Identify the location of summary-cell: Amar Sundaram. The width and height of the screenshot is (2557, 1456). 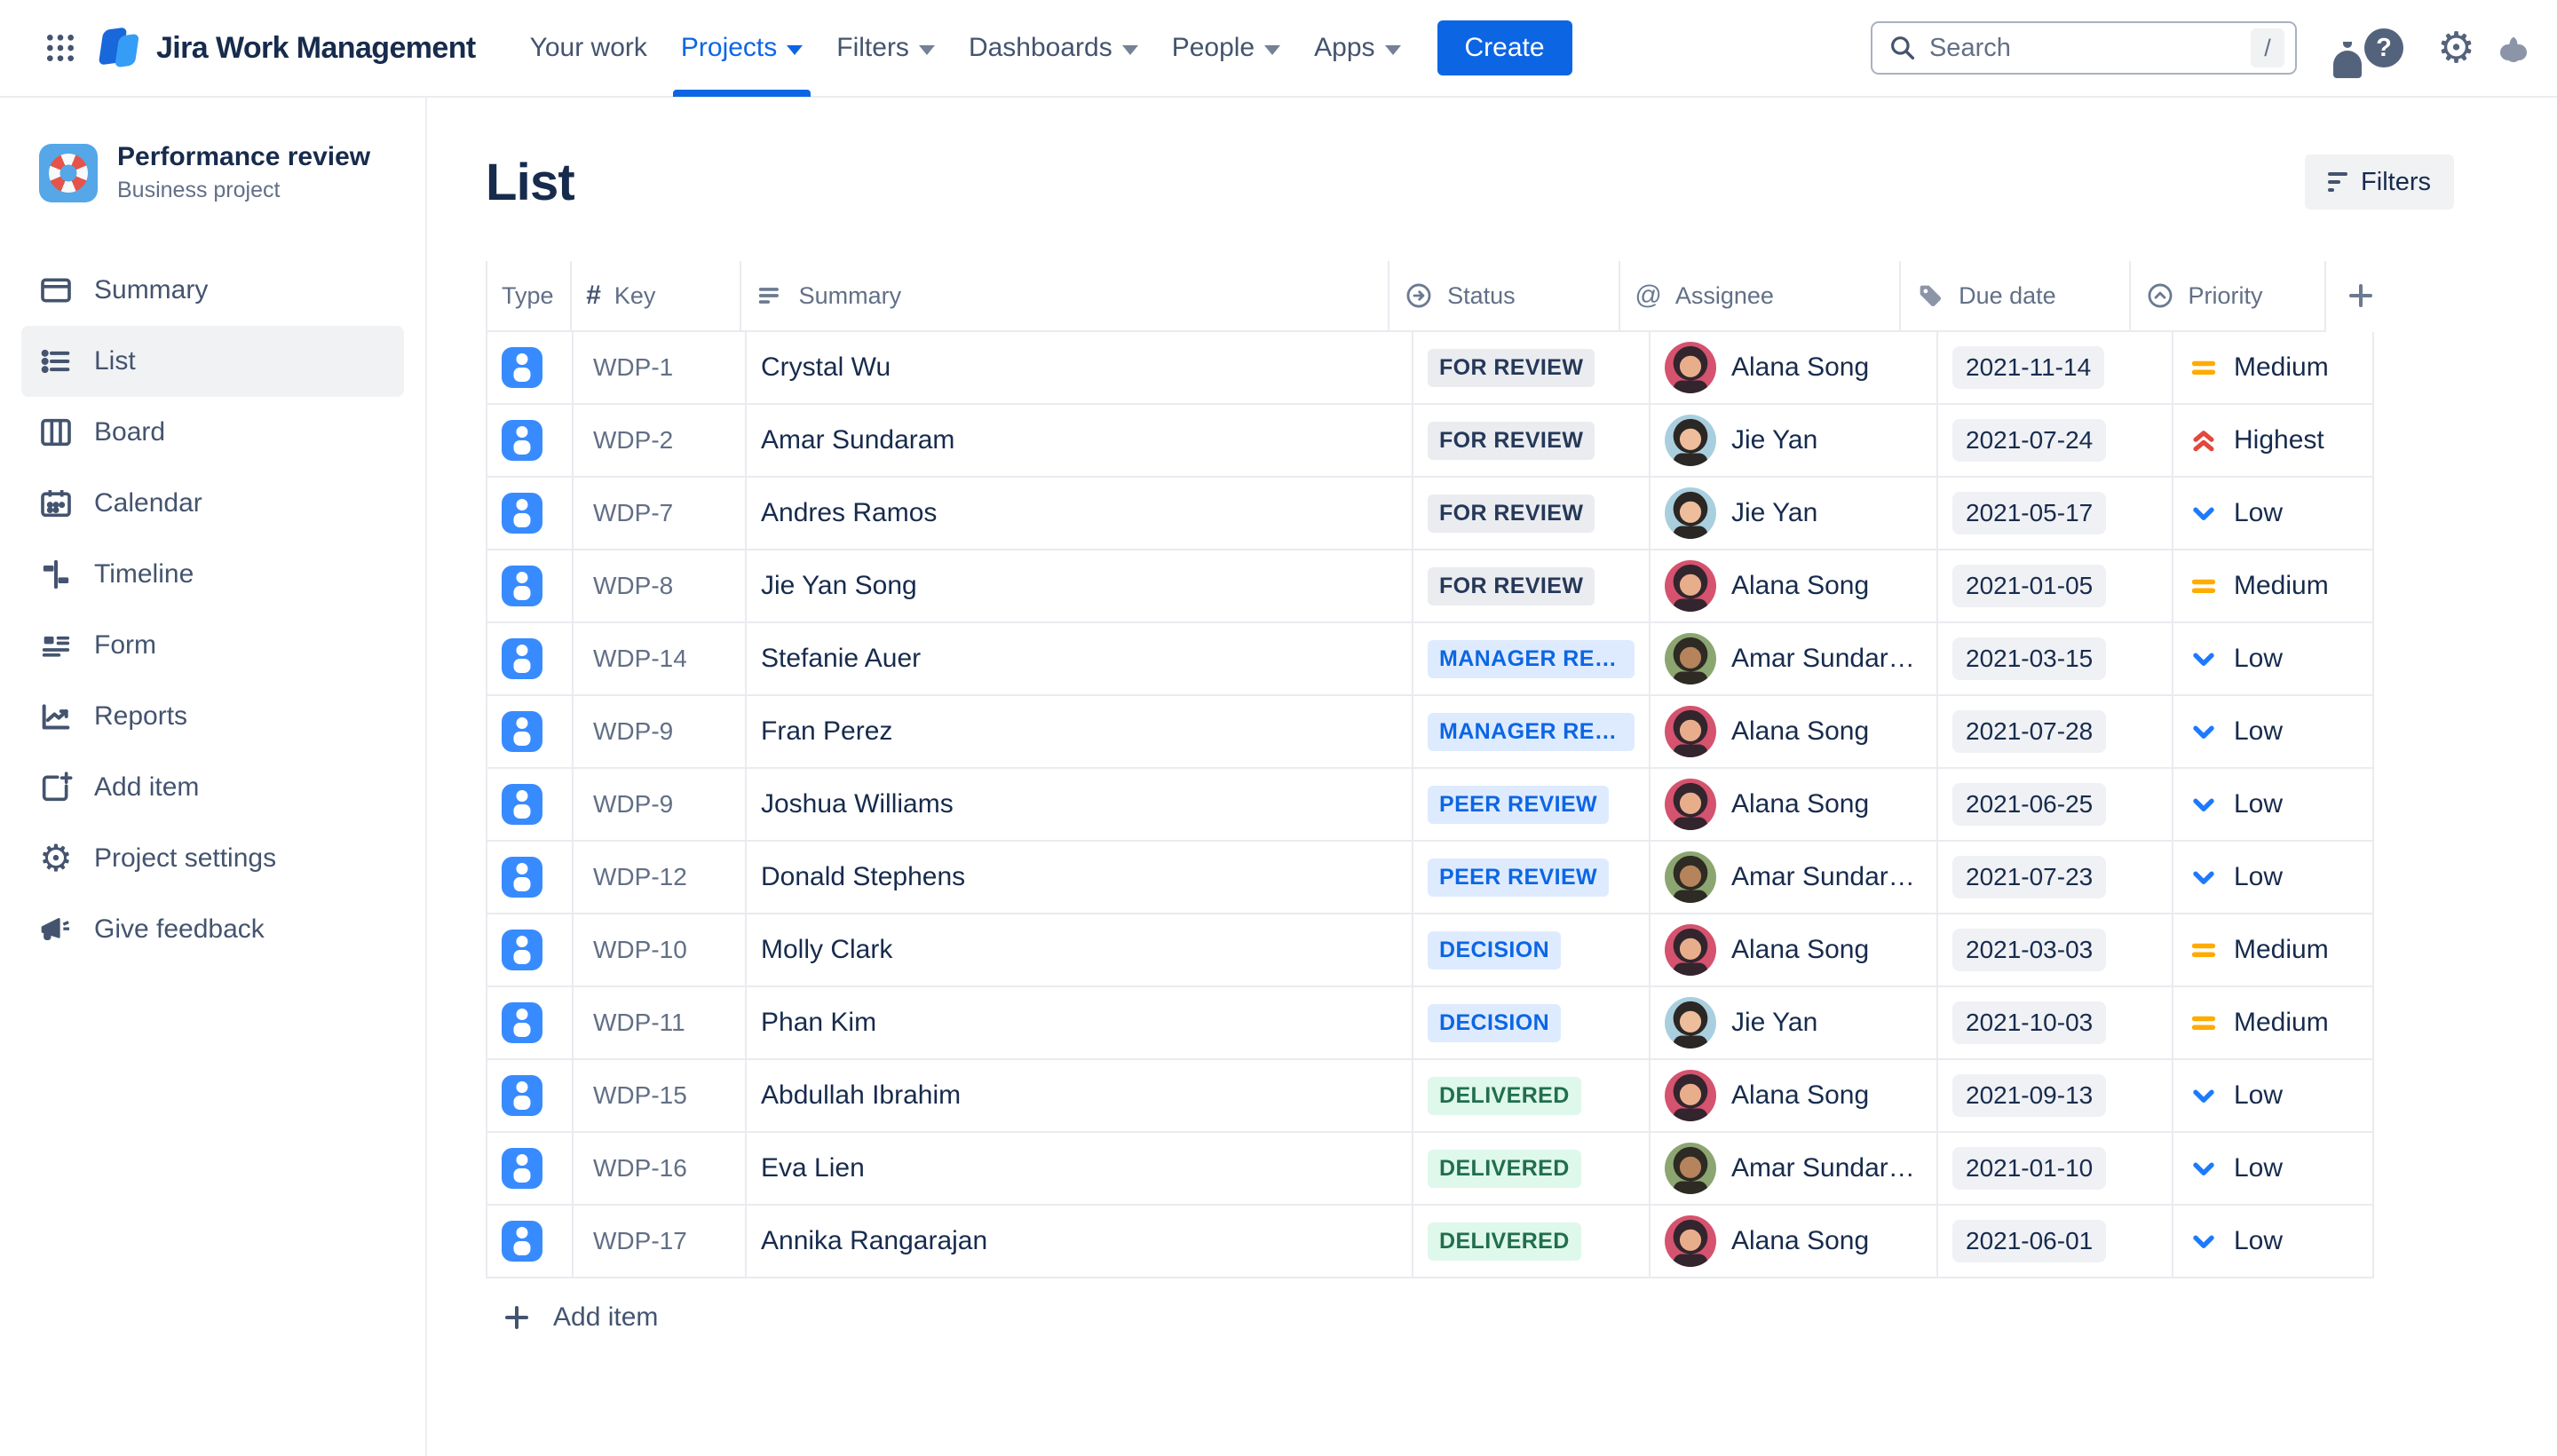
(1080, 441).